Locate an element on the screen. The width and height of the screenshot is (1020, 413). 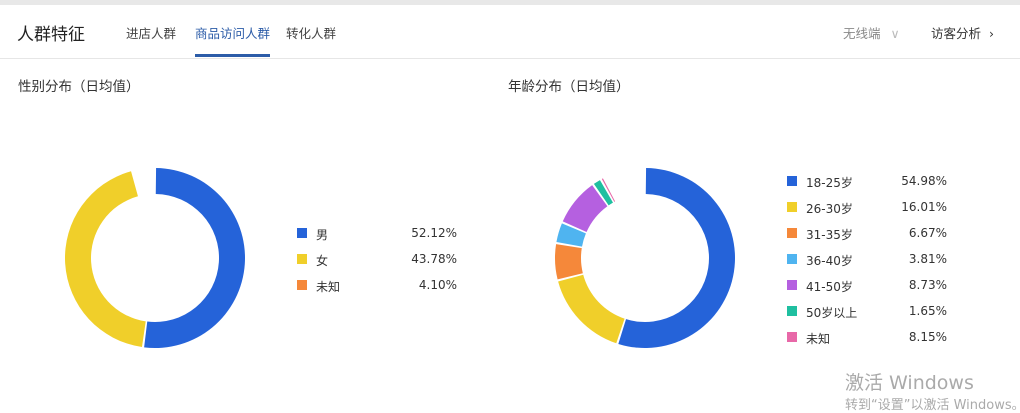
legend-item: 50岁以上 1.65% is located at coordinates (867, 312).